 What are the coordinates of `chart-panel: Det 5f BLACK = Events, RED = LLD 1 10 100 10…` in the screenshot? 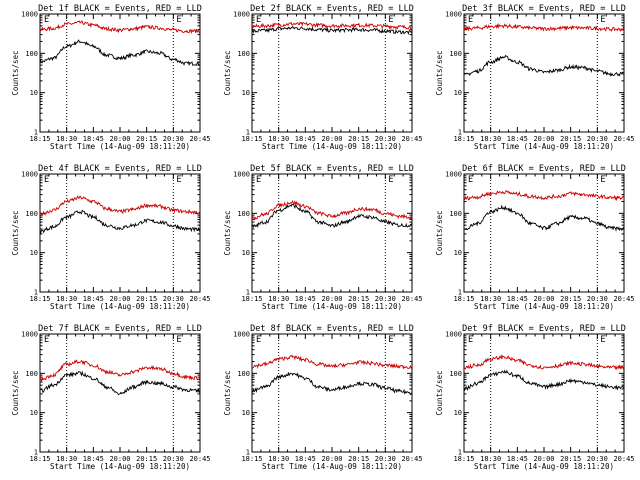 It's located at (323, 237).